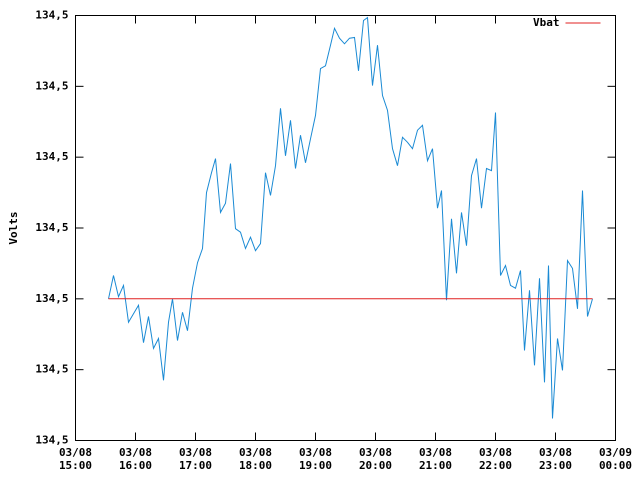  Describe the element at coordinates (435, 465) in the screenshot. I see `x-tick-label-line: 21:00` at that location.